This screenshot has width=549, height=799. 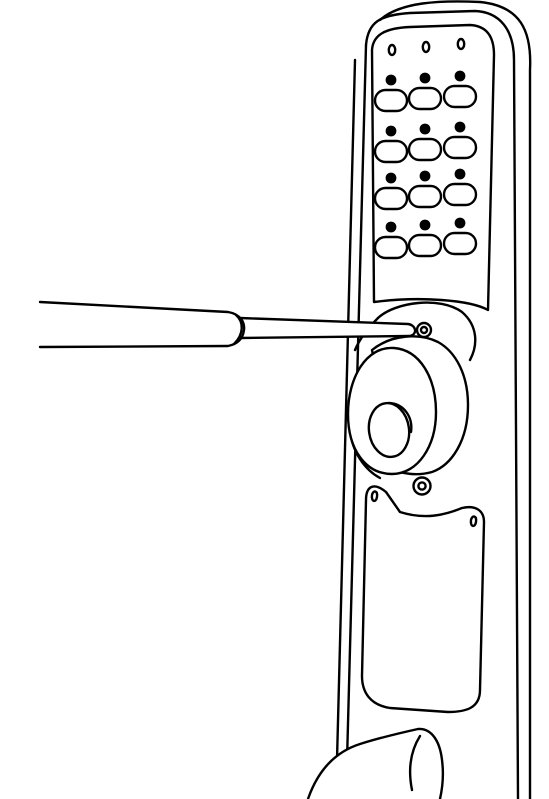 I want to click on lock-body-inner-left-edge, so click(x=345, y=428).